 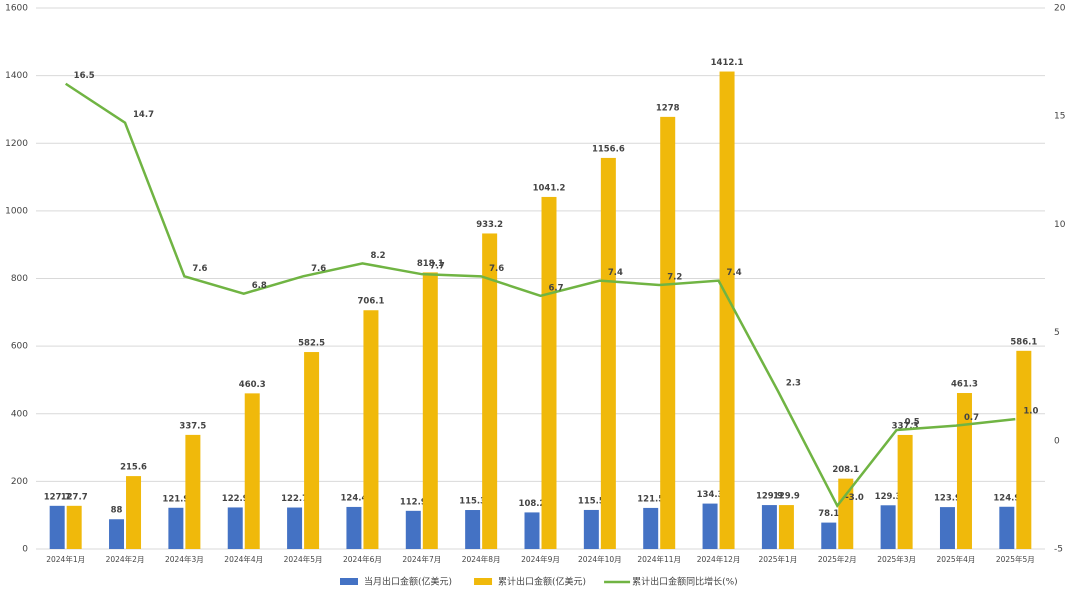 I want to click on data-label: 933.2, so click(x=489, y=225).